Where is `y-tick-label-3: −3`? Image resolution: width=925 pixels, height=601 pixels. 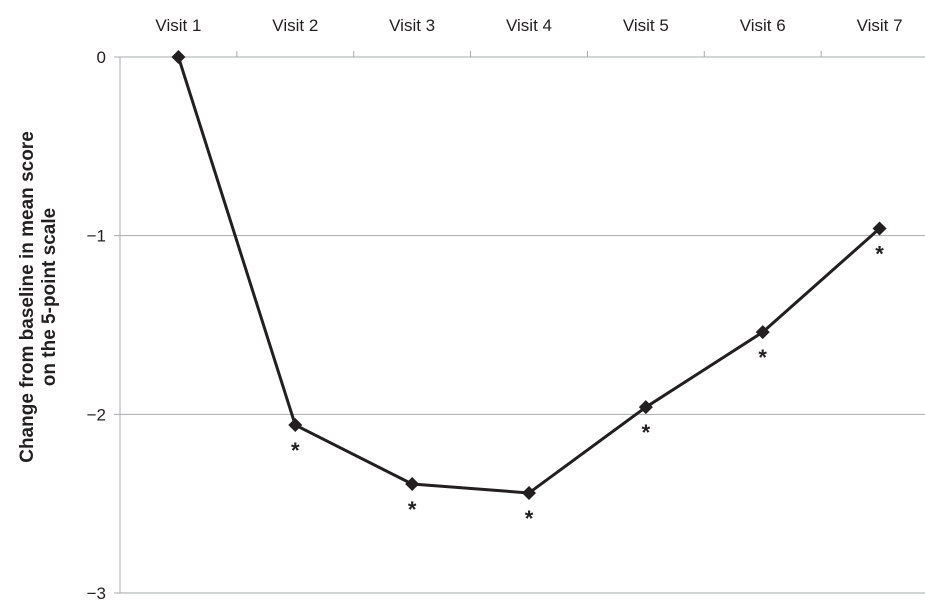
y-tick-label-3: −3 is located at coordinates (96, 592).